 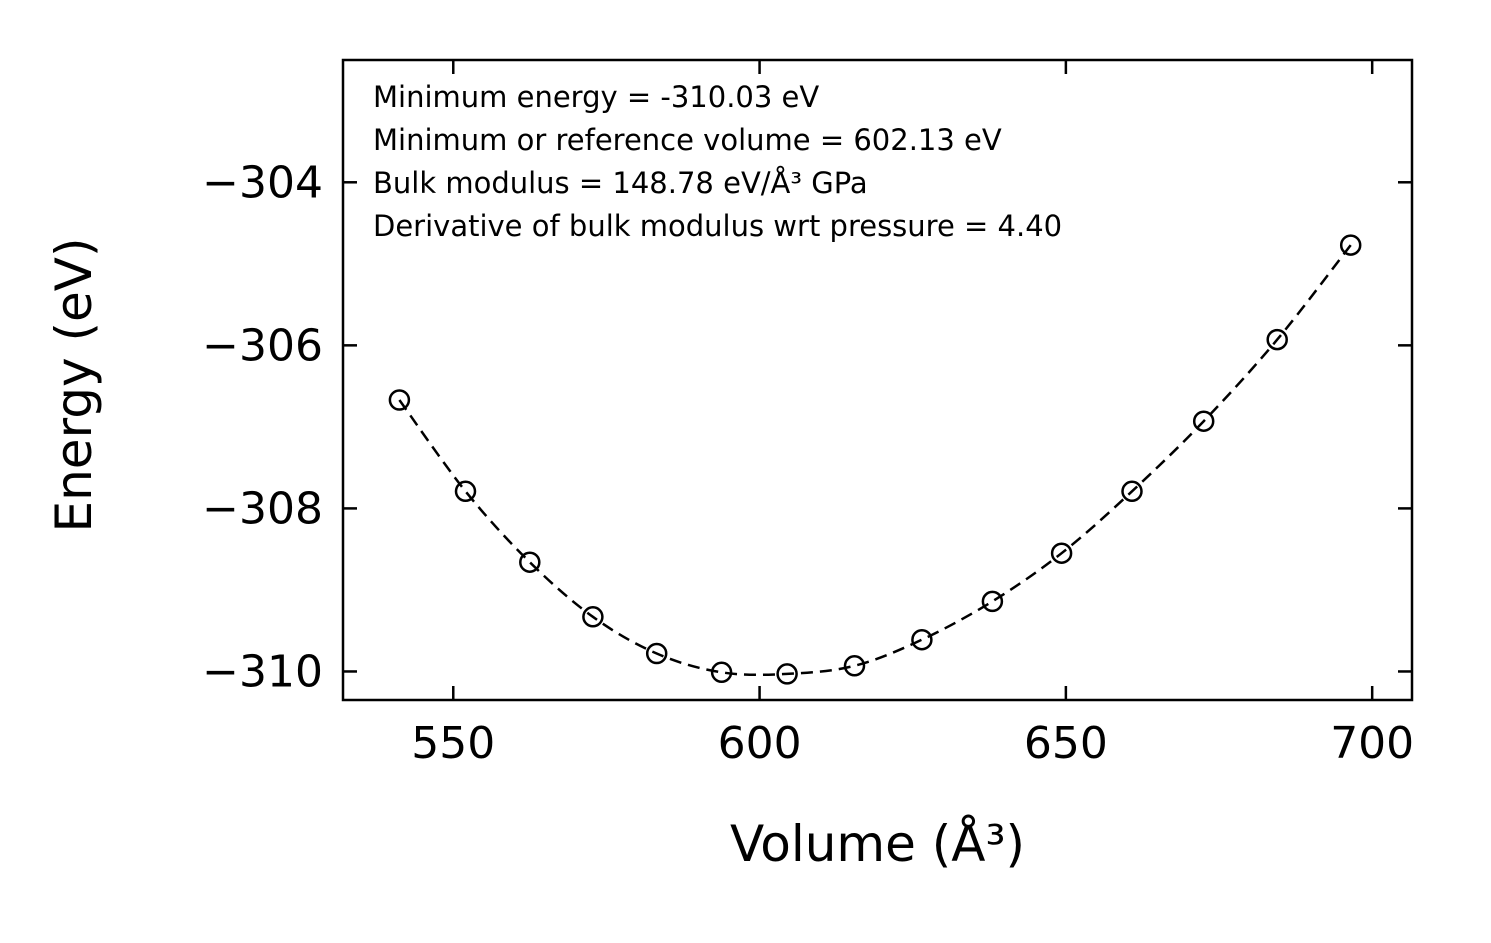 What do you see at coordinates (74, 385) in the screenshot?
I see `y-axis-label: Energy (eV)` at bounding box center [74, 385].